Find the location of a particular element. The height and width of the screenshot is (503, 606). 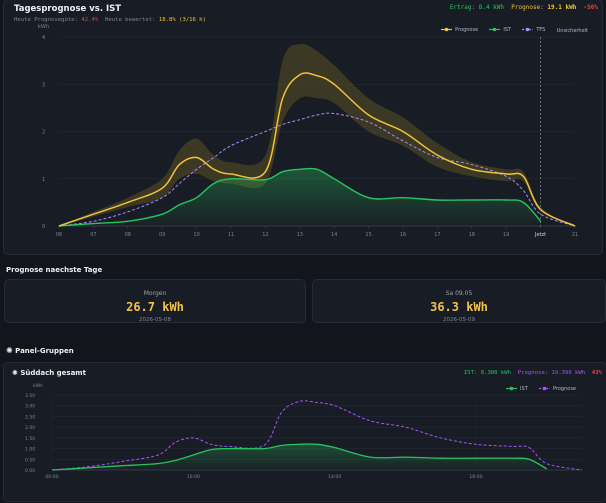

day-value: 36.3 kWh is located at coordinates (459, 307).